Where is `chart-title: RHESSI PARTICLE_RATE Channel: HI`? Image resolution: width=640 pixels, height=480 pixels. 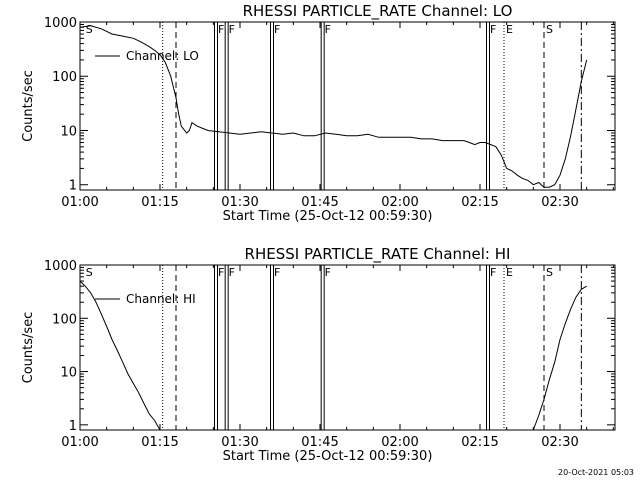
chart-title: RHESSI PARTICLE_RATE Channel: HI is located at coordinates (378, 254).